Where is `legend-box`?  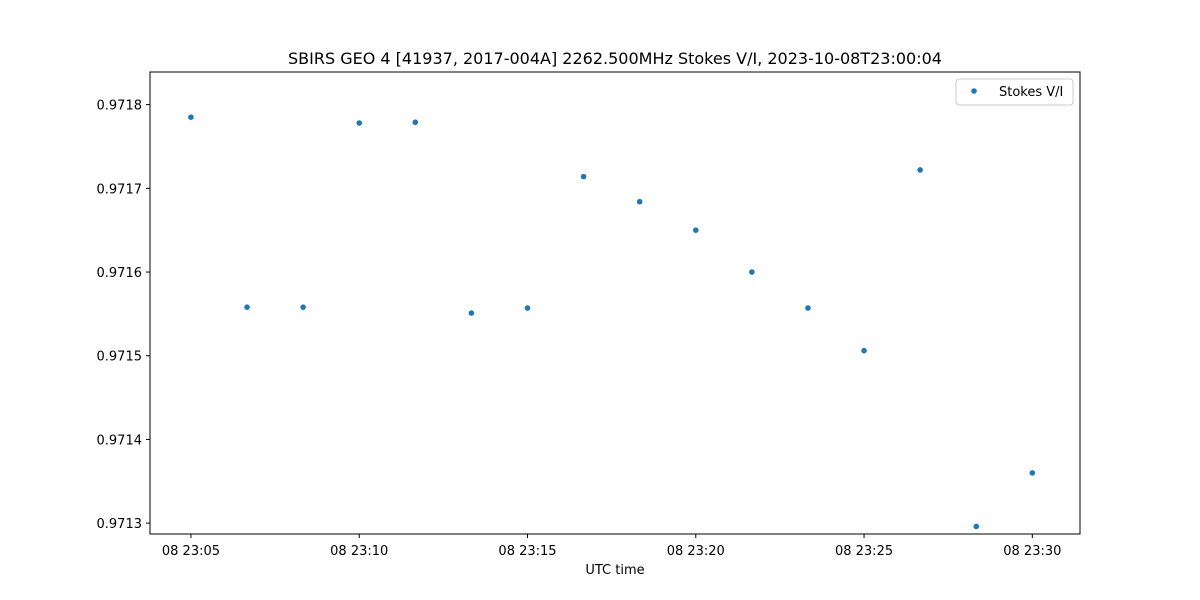
legend-box is located at coordinates (1014, 92).